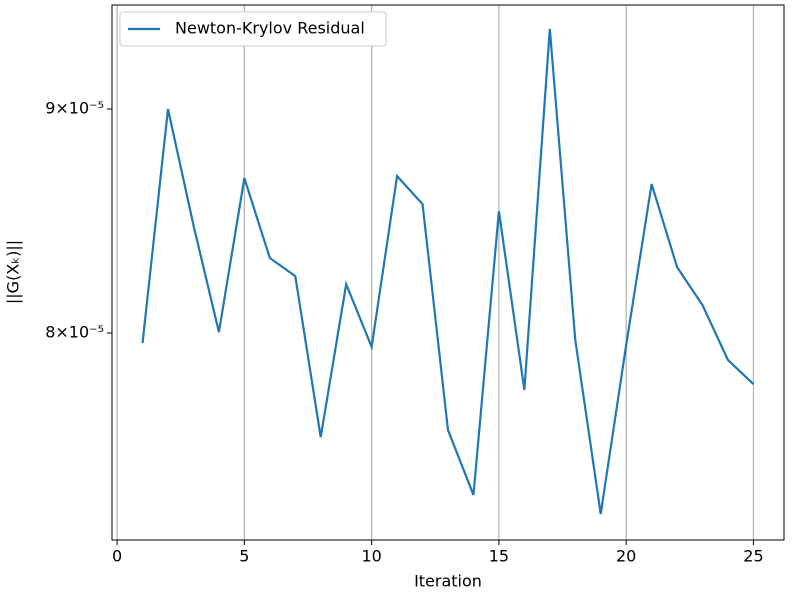 This screenshot has width=793, height=598. Describe the element at coordinates (74, 332) in the screenshot. I see `y-tick-label: 8×10⁻⁵` at that location.